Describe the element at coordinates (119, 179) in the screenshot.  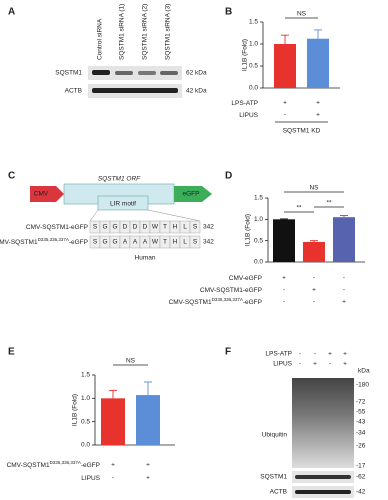
I see `orf-label: SQSTM1 ORF` at that location.